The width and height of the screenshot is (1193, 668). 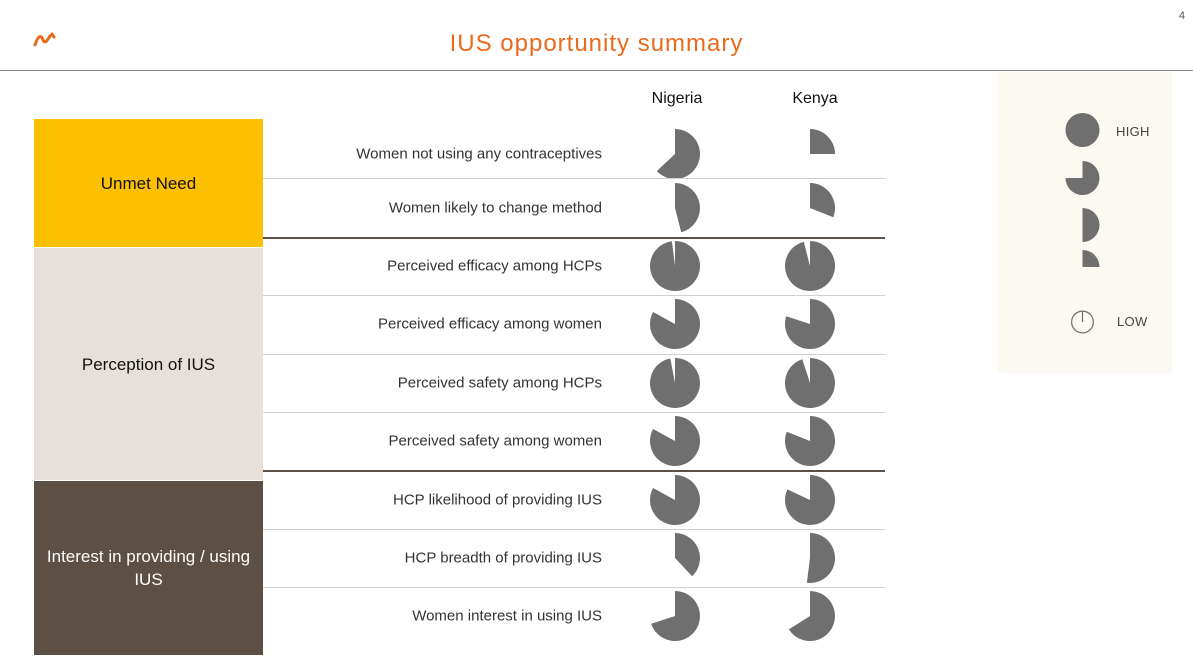 I want to click on row-label: HCP breadth of providing IUS, so click(x=503, y=558).